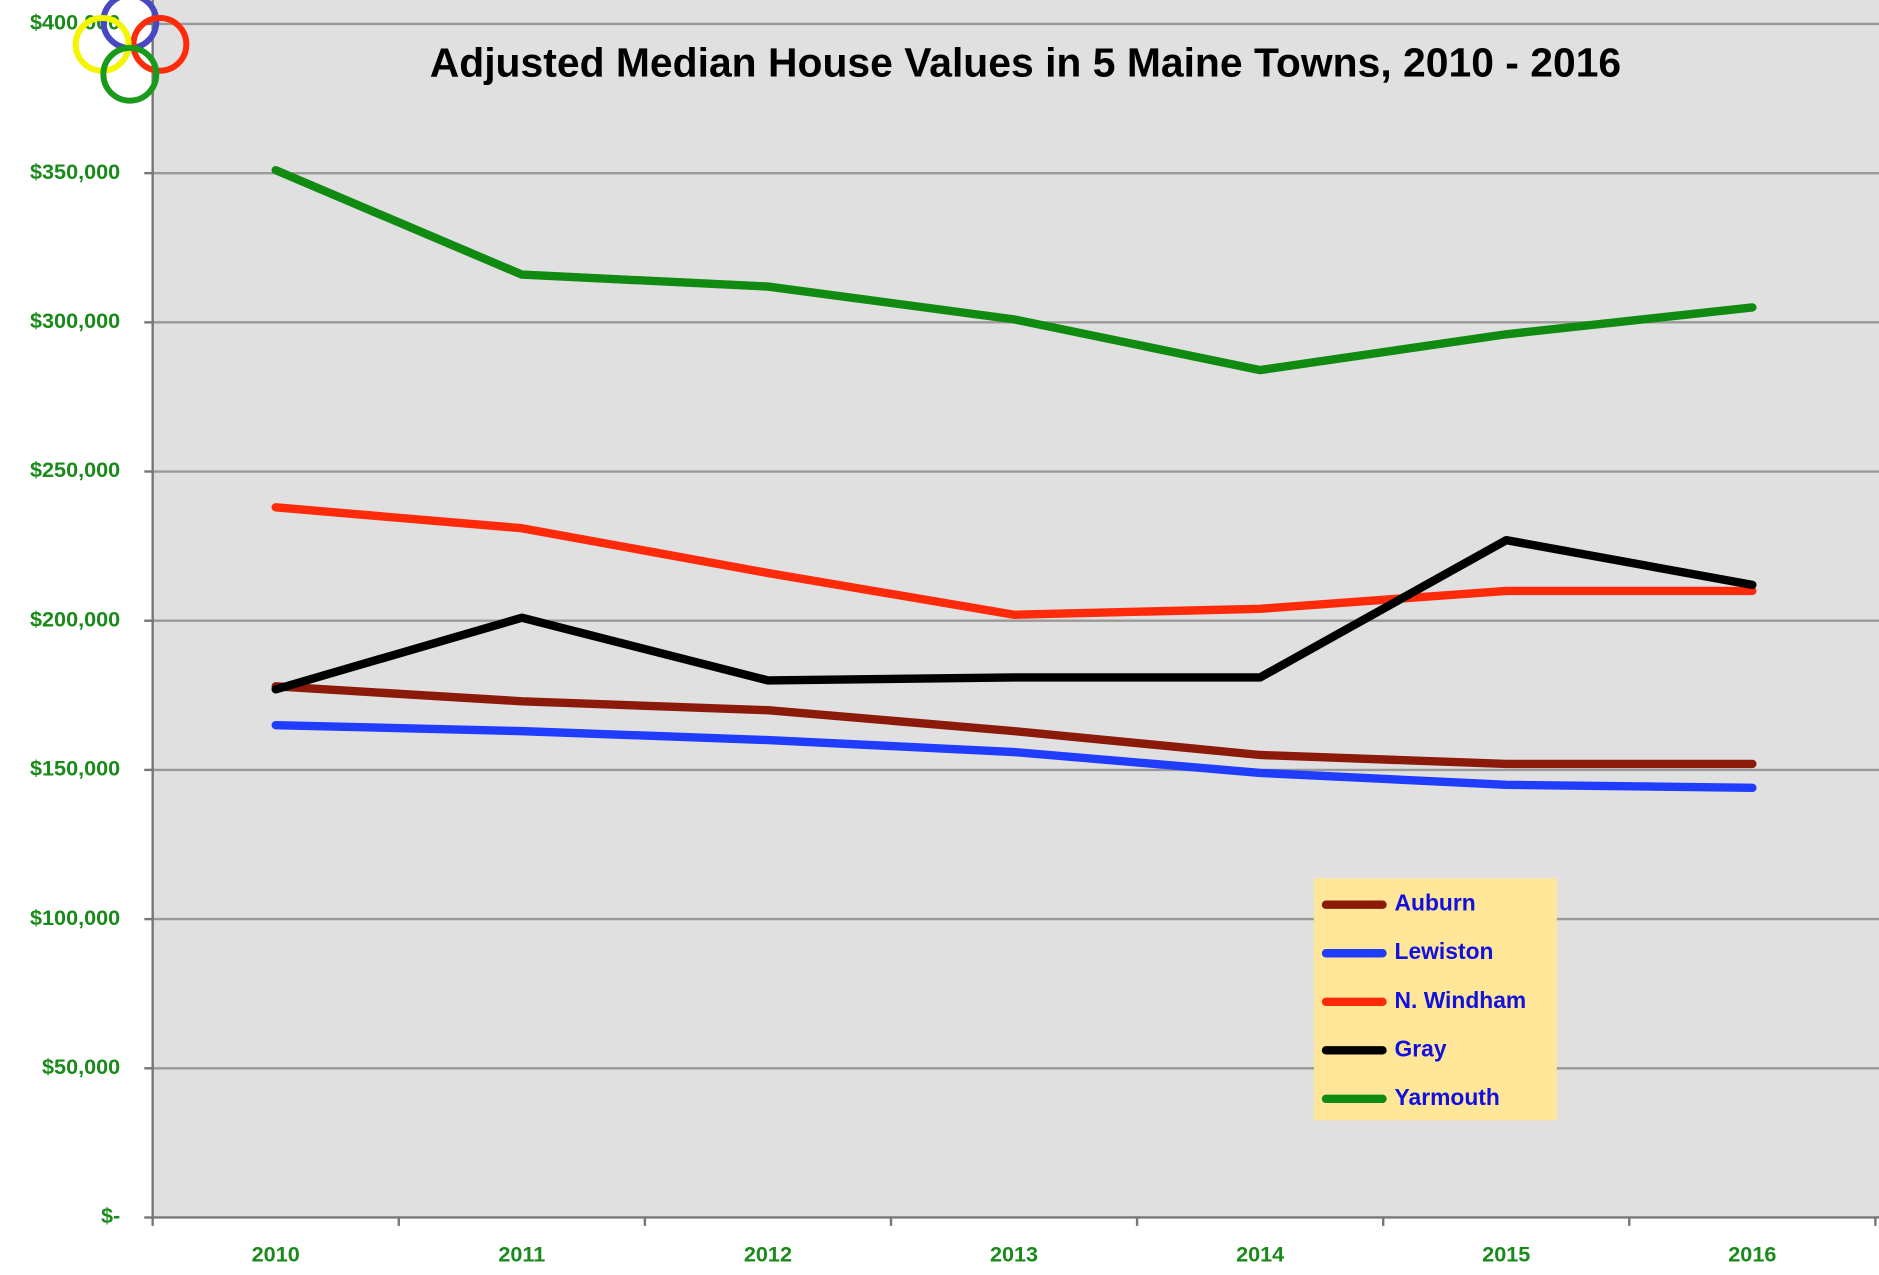 The image size is (1879, 1275). Describe the element at coordinates (75, 618) in the screenshot. I see `y-tick-label: $200,000` at that location.